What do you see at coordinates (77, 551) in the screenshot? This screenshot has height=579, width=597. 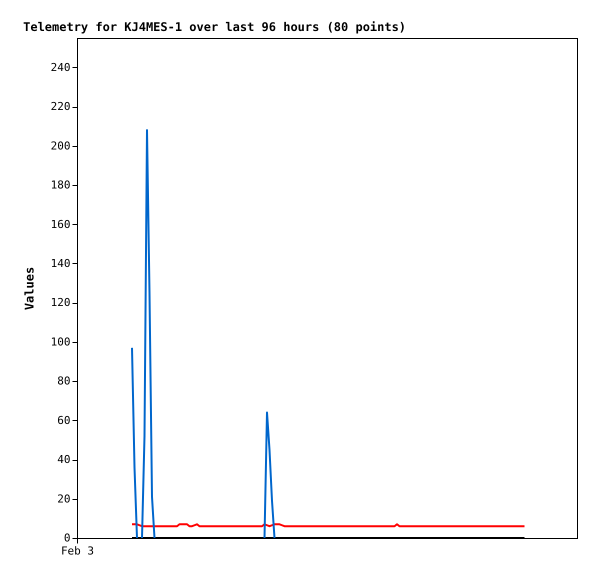 I see `x-tick-label: Feb 3` at bounding box center [77, 551].